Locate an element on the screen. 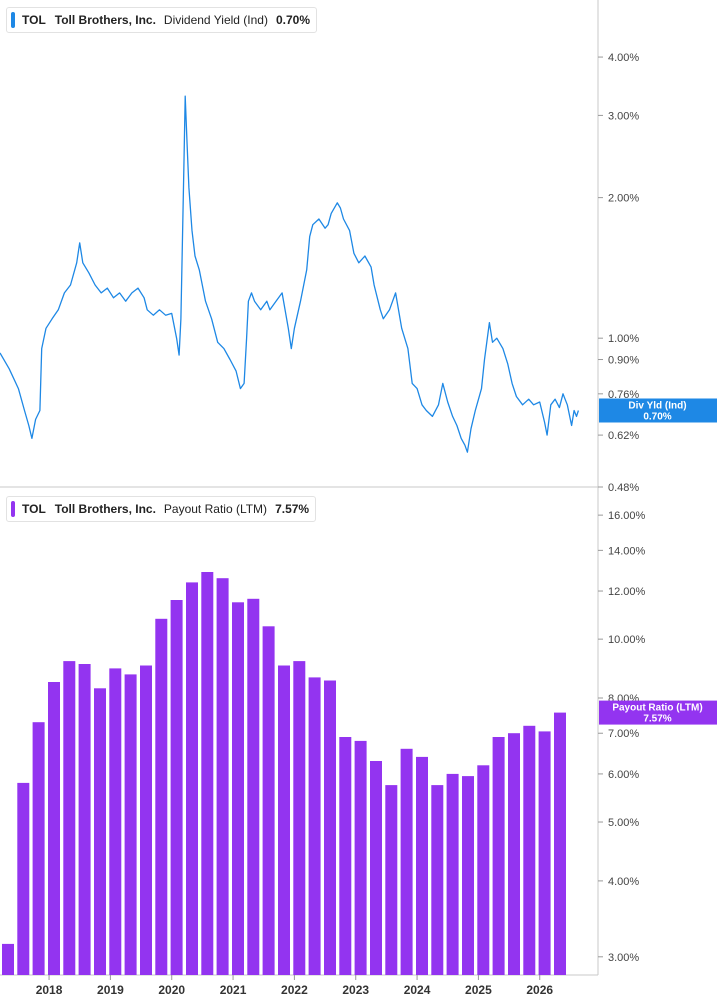 This screenshot has width=717, height=1005. y-axis-bottom-tick-label: 12.00% is located at coordinates (627, 592).